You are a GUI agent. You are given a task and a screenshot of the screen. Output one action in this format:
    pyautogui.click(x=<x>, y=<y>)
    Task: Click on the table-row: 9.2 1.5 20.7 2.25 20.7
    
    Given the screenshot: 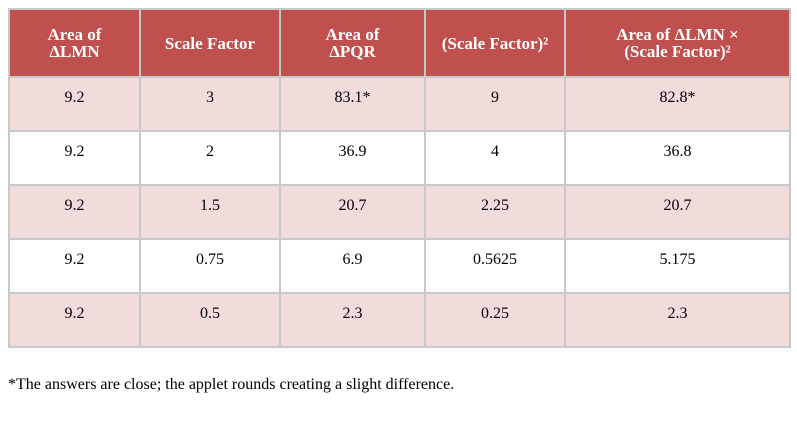 What is the action you would take?
    pyautogui.click(x=399, y=212)
    